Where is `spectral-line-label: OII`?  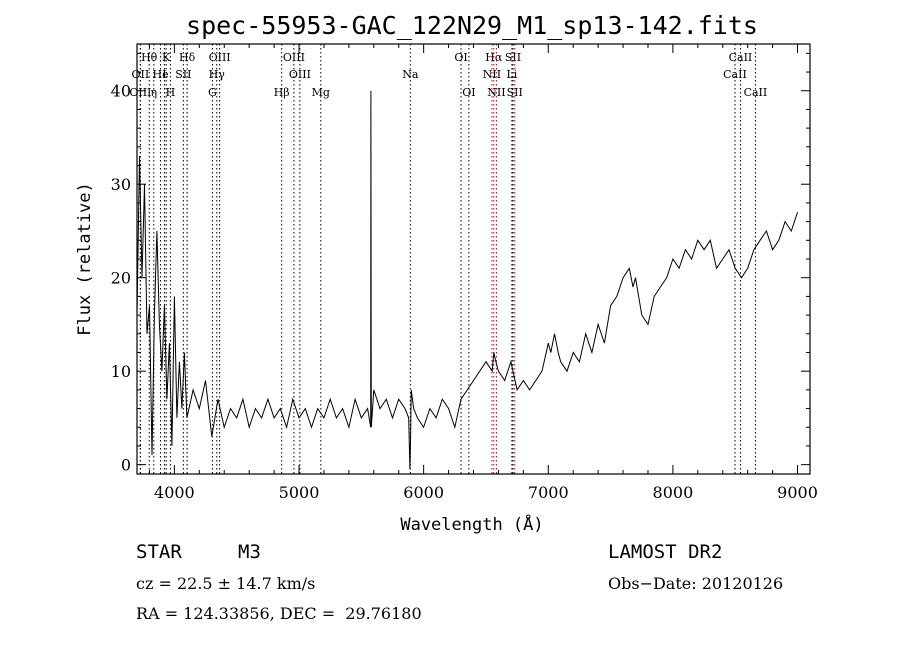 spectral-line-label: OII is located at coordinates (141, 74).